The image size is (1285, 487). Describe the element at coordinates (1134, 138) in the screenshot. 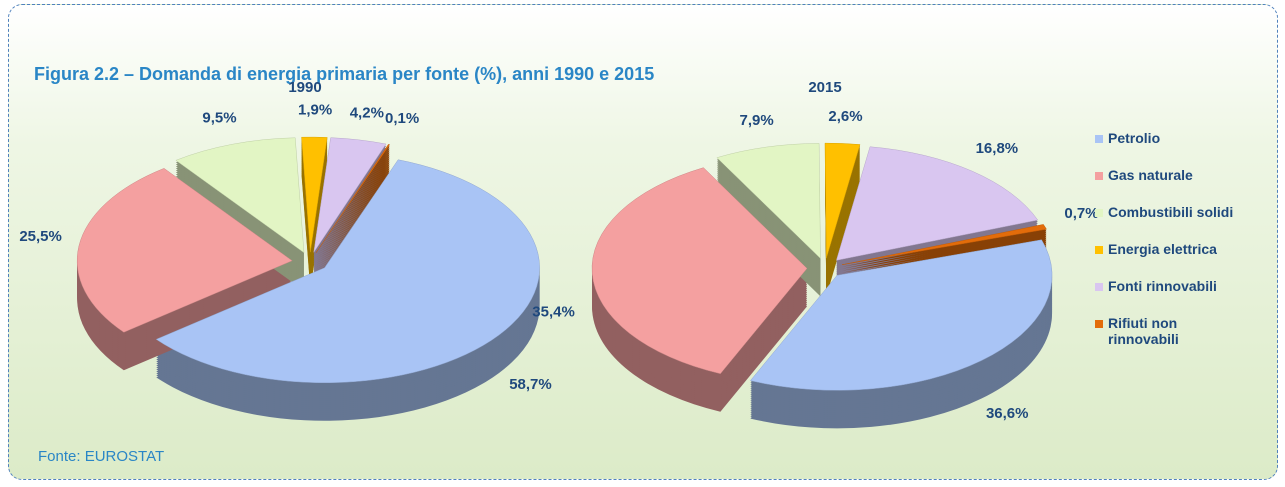

I see `legend-label: Petrolio` at that location.